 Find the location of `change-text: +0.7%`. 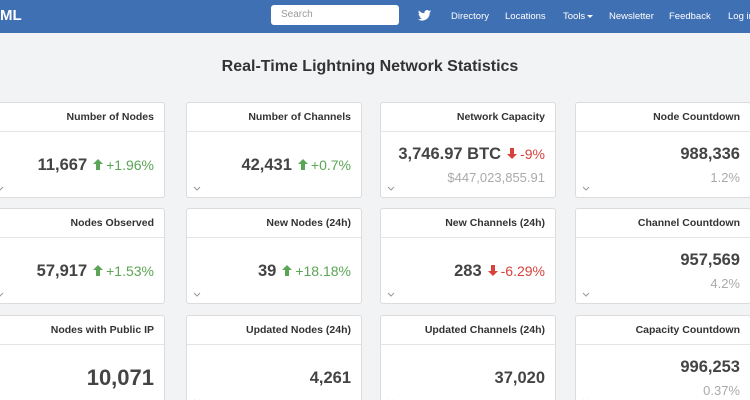

change-text: +0.7% is located at coordinates (330, 164).